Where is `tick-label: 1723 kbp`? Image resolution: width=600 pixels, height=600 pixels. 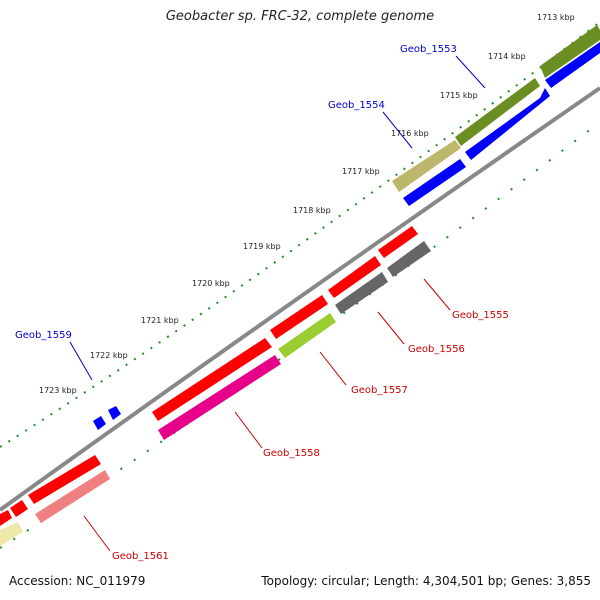
tick-label: 1723 kbp is located at coordinates (58, 390).